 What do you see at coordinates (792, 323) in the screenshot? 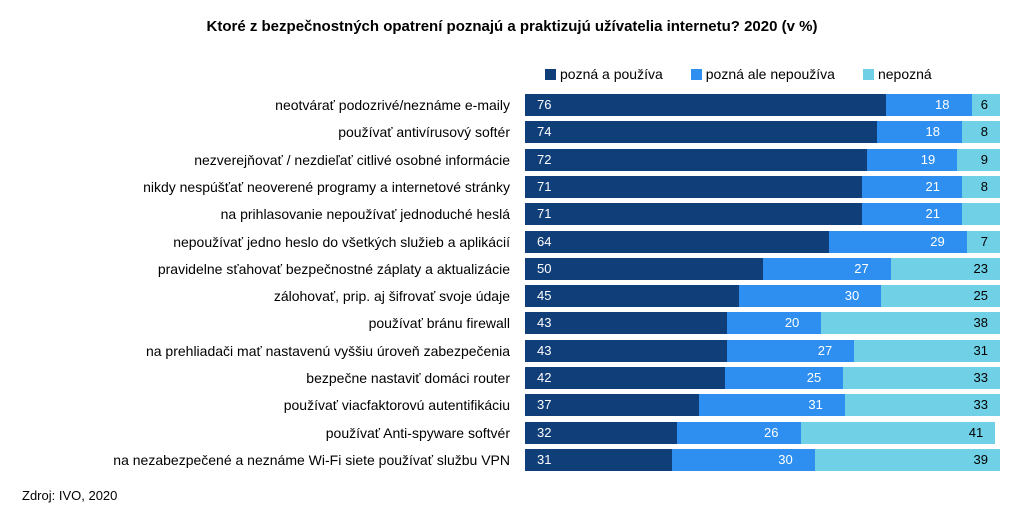
I see `data-label: 20` at bounding box center [792, 323].